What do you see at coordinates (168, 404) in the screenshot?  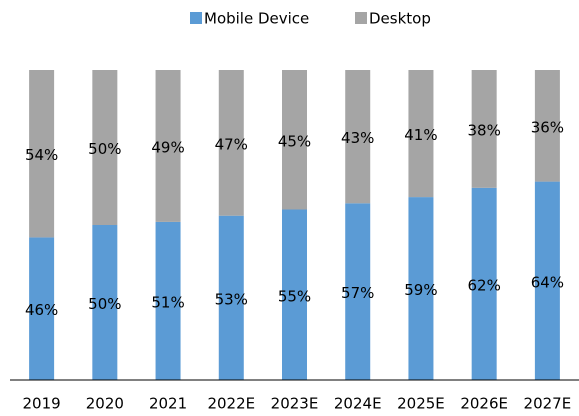 I see `x-tick-label: 2021` at bounding box center [168, 404].